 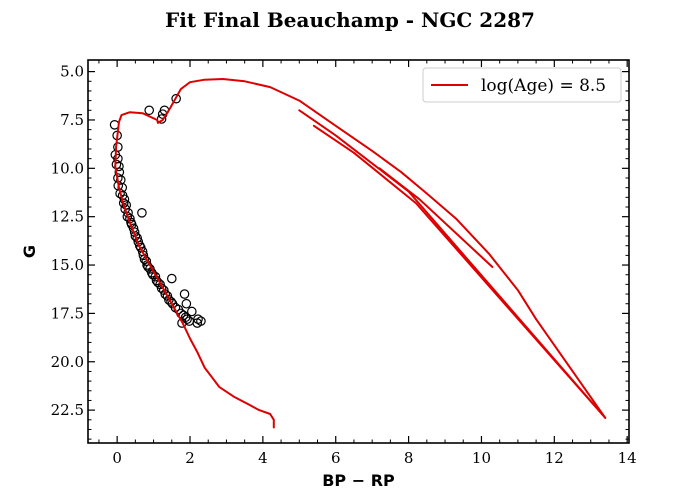 What do you see at coordinates (67, 410) in the screenshot?
I see `y-tick-label: 22.5` at bounding box center [67, 410].